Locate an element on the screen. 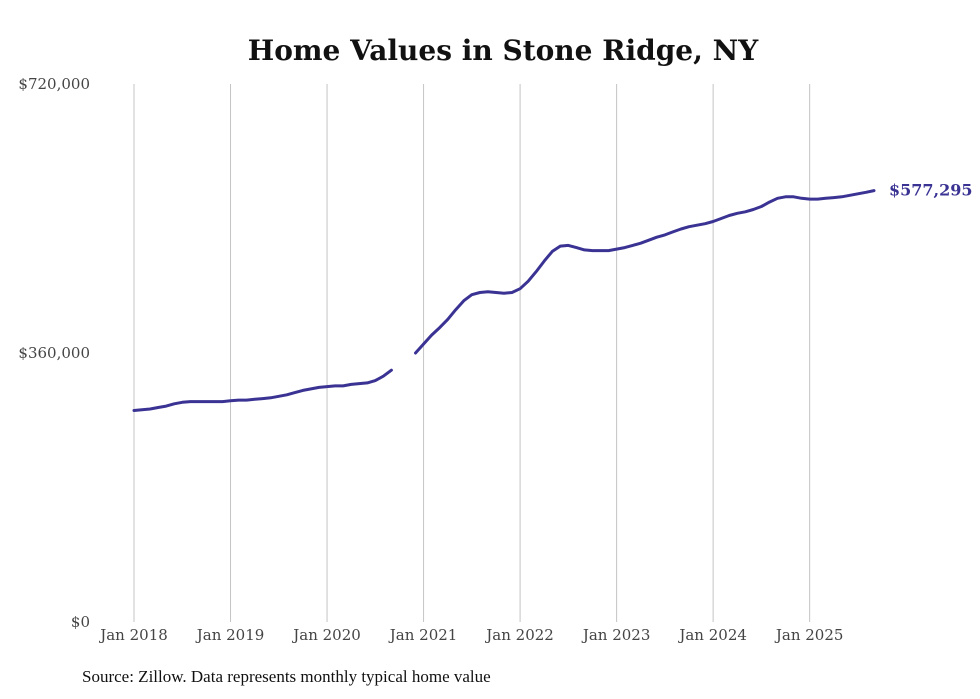  y-tick-label-1: $360,000 is located at coordinates (54, 353).